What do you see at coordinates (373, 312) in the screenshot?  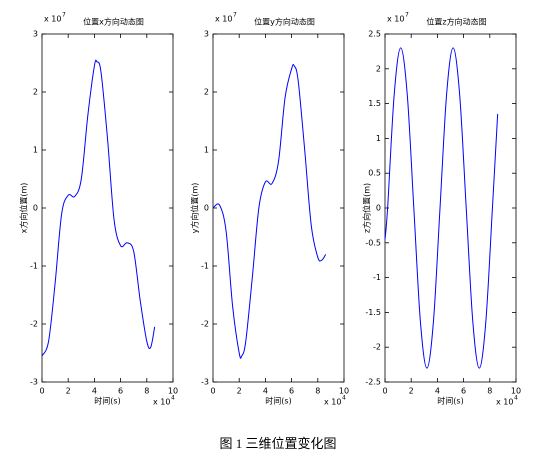 I see `y-tick-label: -1.5` at bounding box center [373, 312].